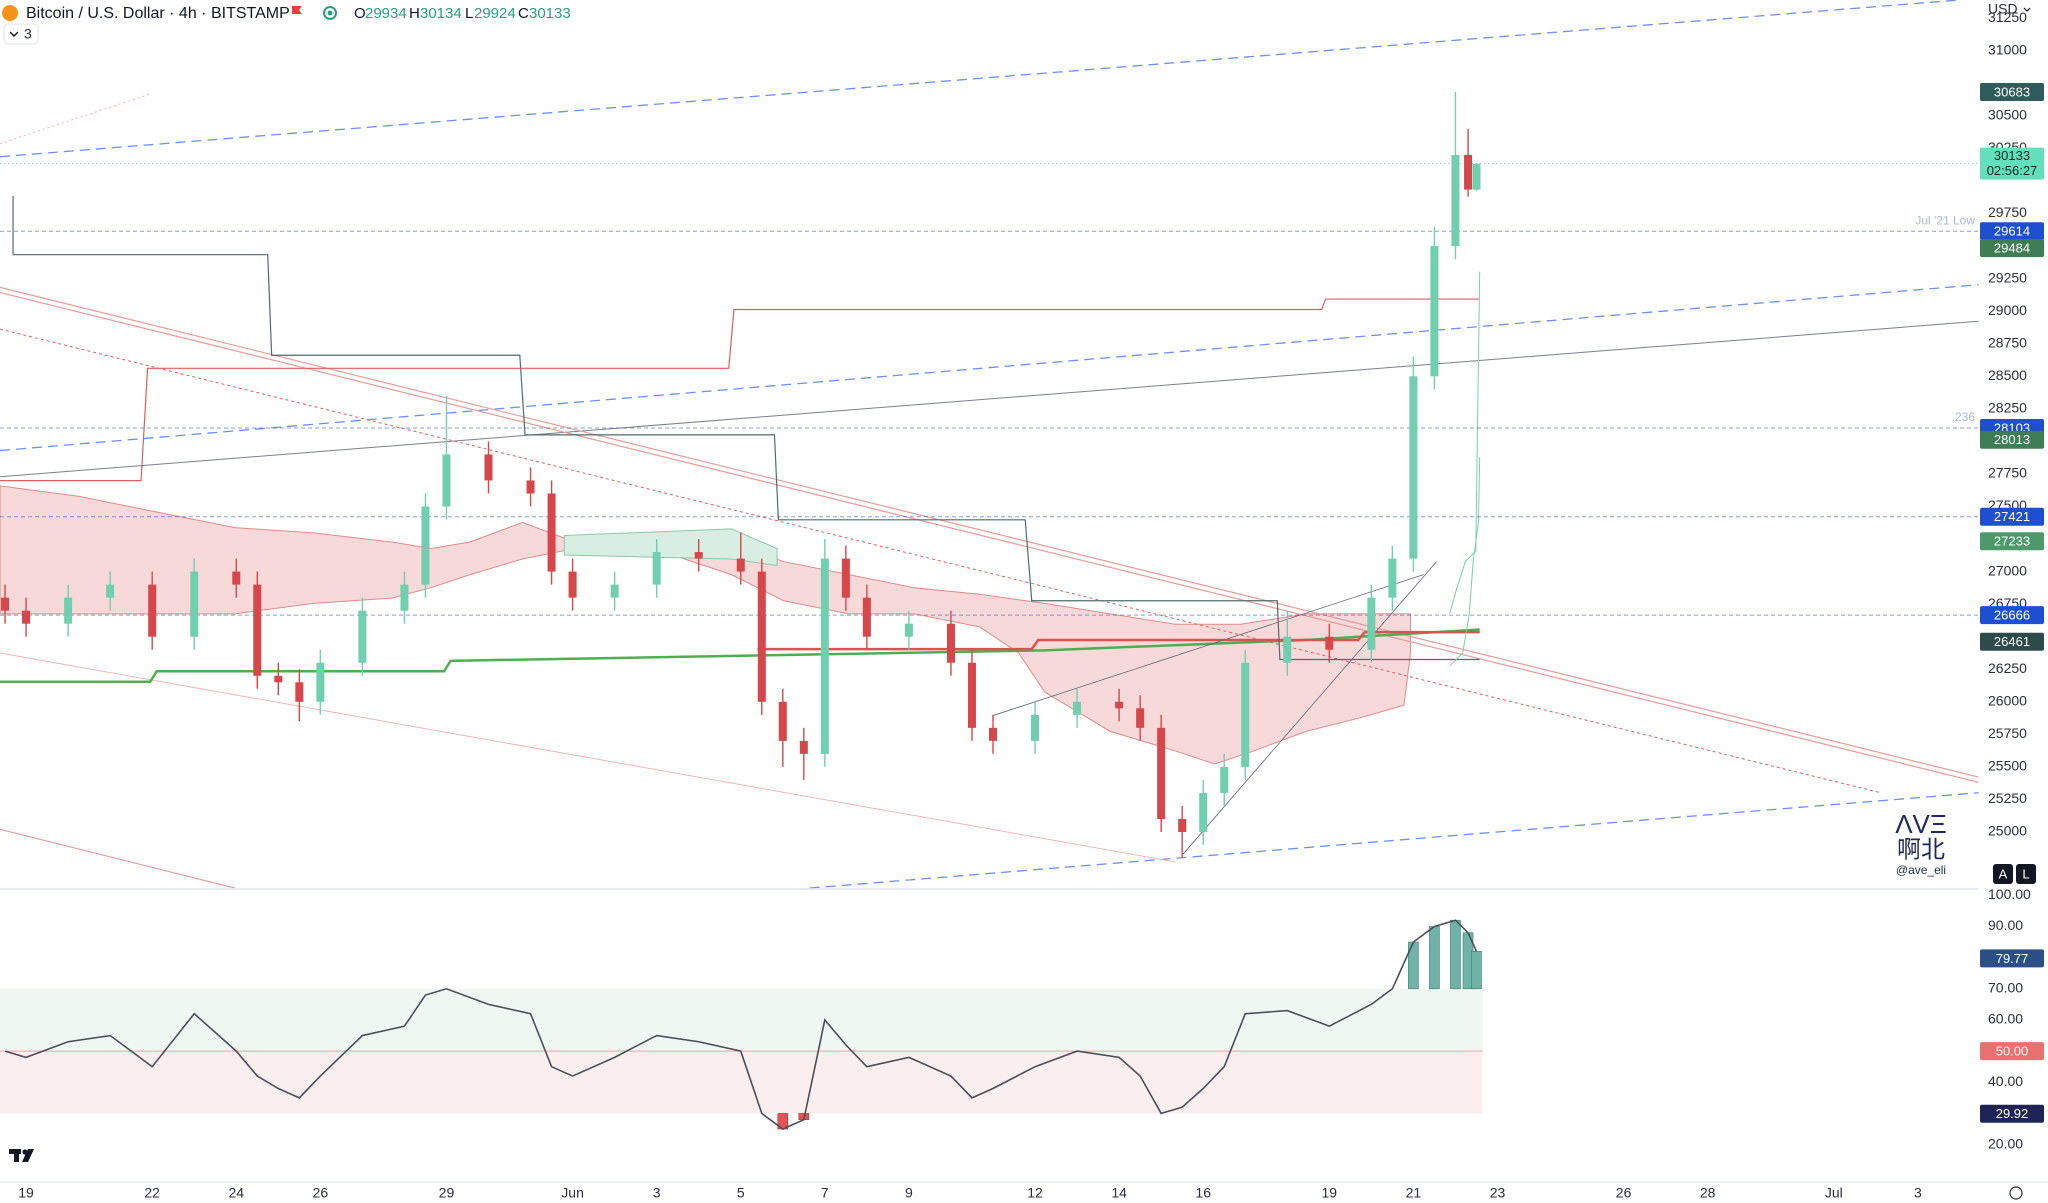  What do you see at coordinates (2007, 408) in the screenshot?
I see `y-tick-label: 28250` at bounding box center [2007, 408].